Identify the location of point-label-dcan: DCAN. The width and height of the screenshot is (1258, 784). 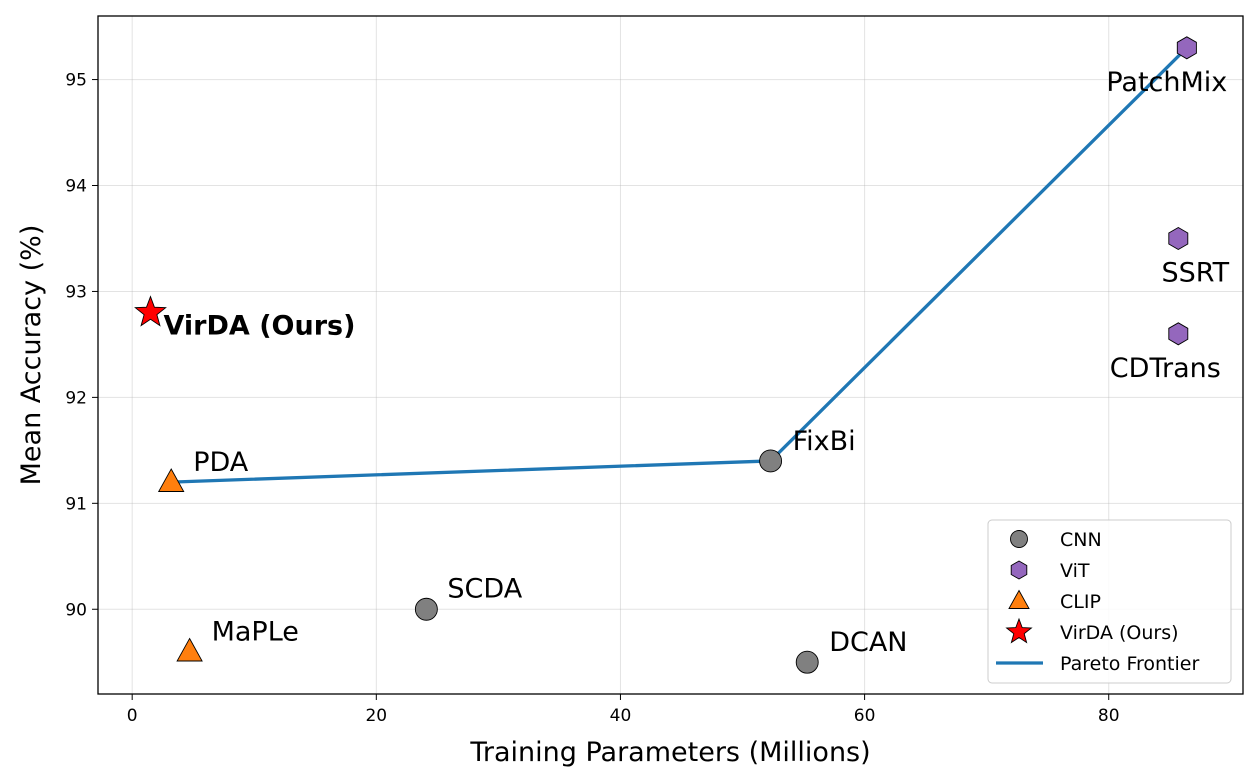
(868, 642).